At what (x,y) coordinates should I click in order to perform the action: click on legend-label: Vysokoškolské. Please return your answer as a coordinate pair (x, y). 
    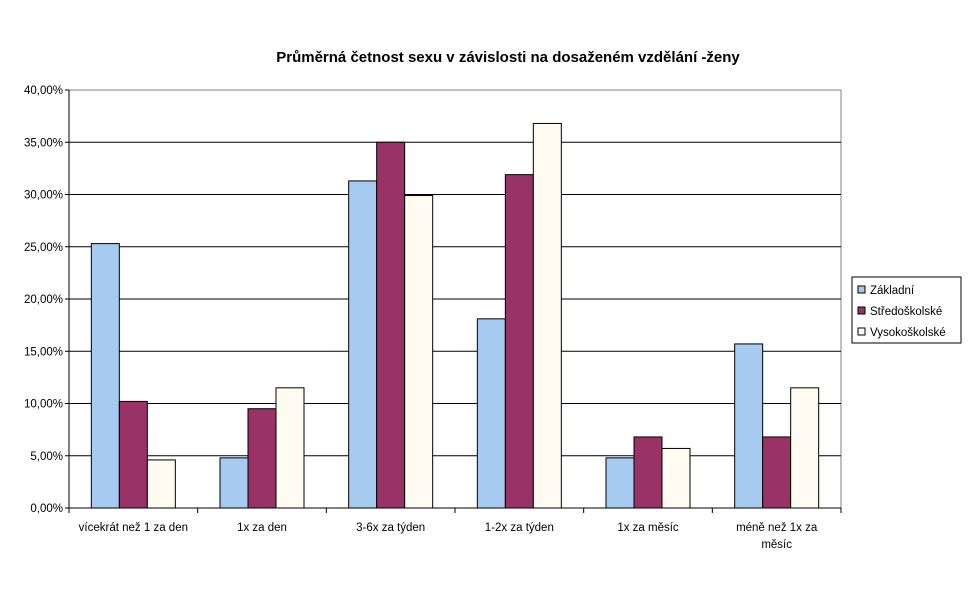
    Looking at the image, I should click on (908, 333).